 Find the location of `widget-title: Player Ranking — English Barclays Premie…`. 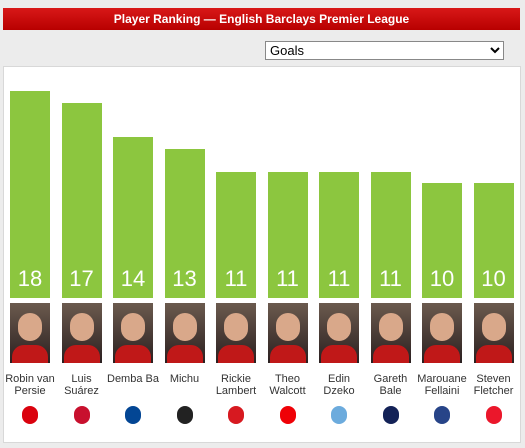

widget-title: Player Ranking — English Barclays Premie… is located at coordinates (261, 19).